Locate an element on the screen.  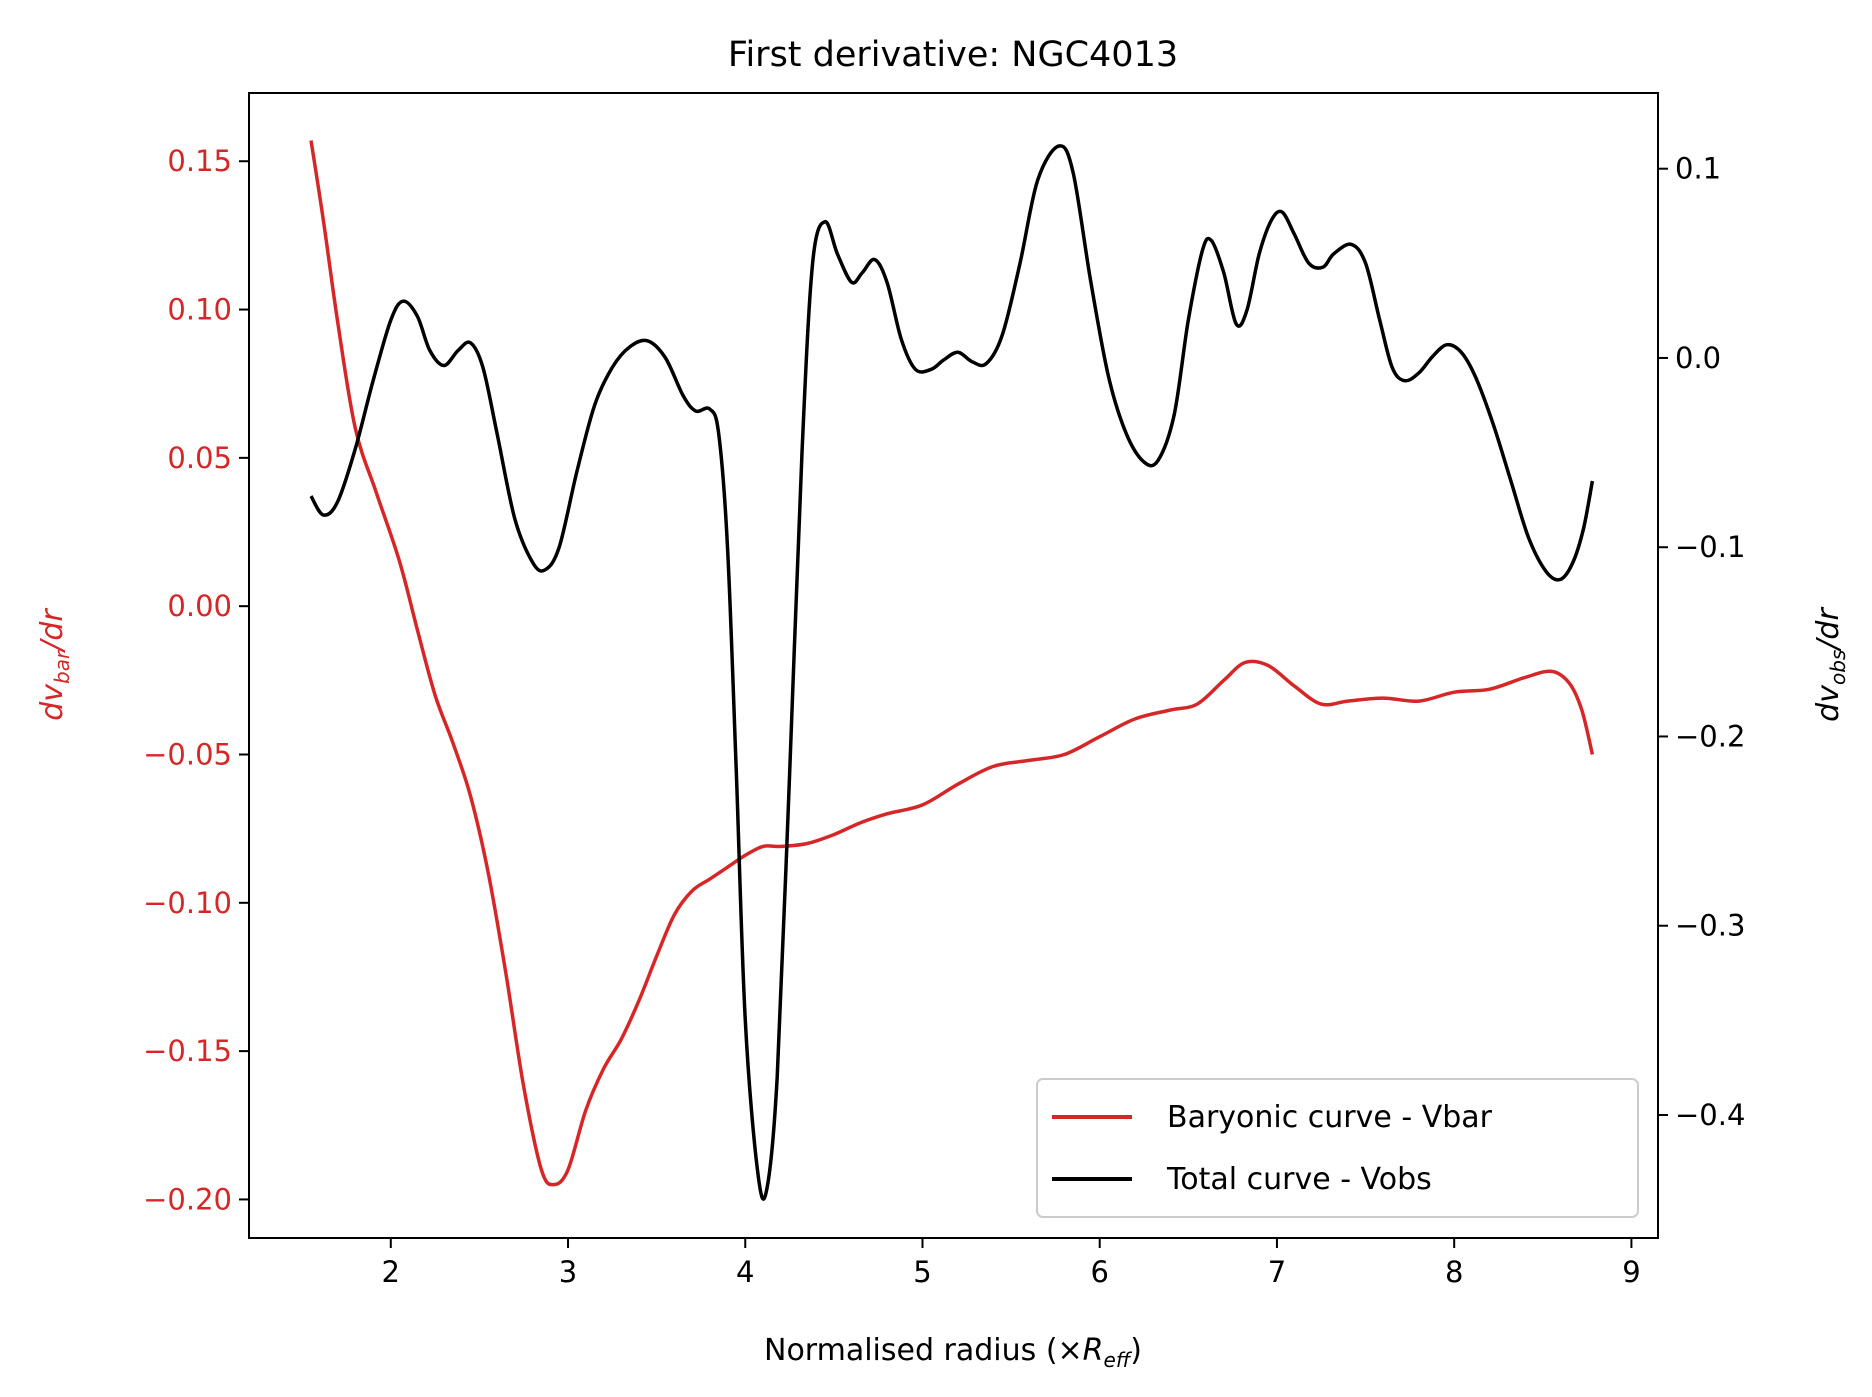
chart-title: First derivative: NGC4013 is located at coordinates (953, 55).